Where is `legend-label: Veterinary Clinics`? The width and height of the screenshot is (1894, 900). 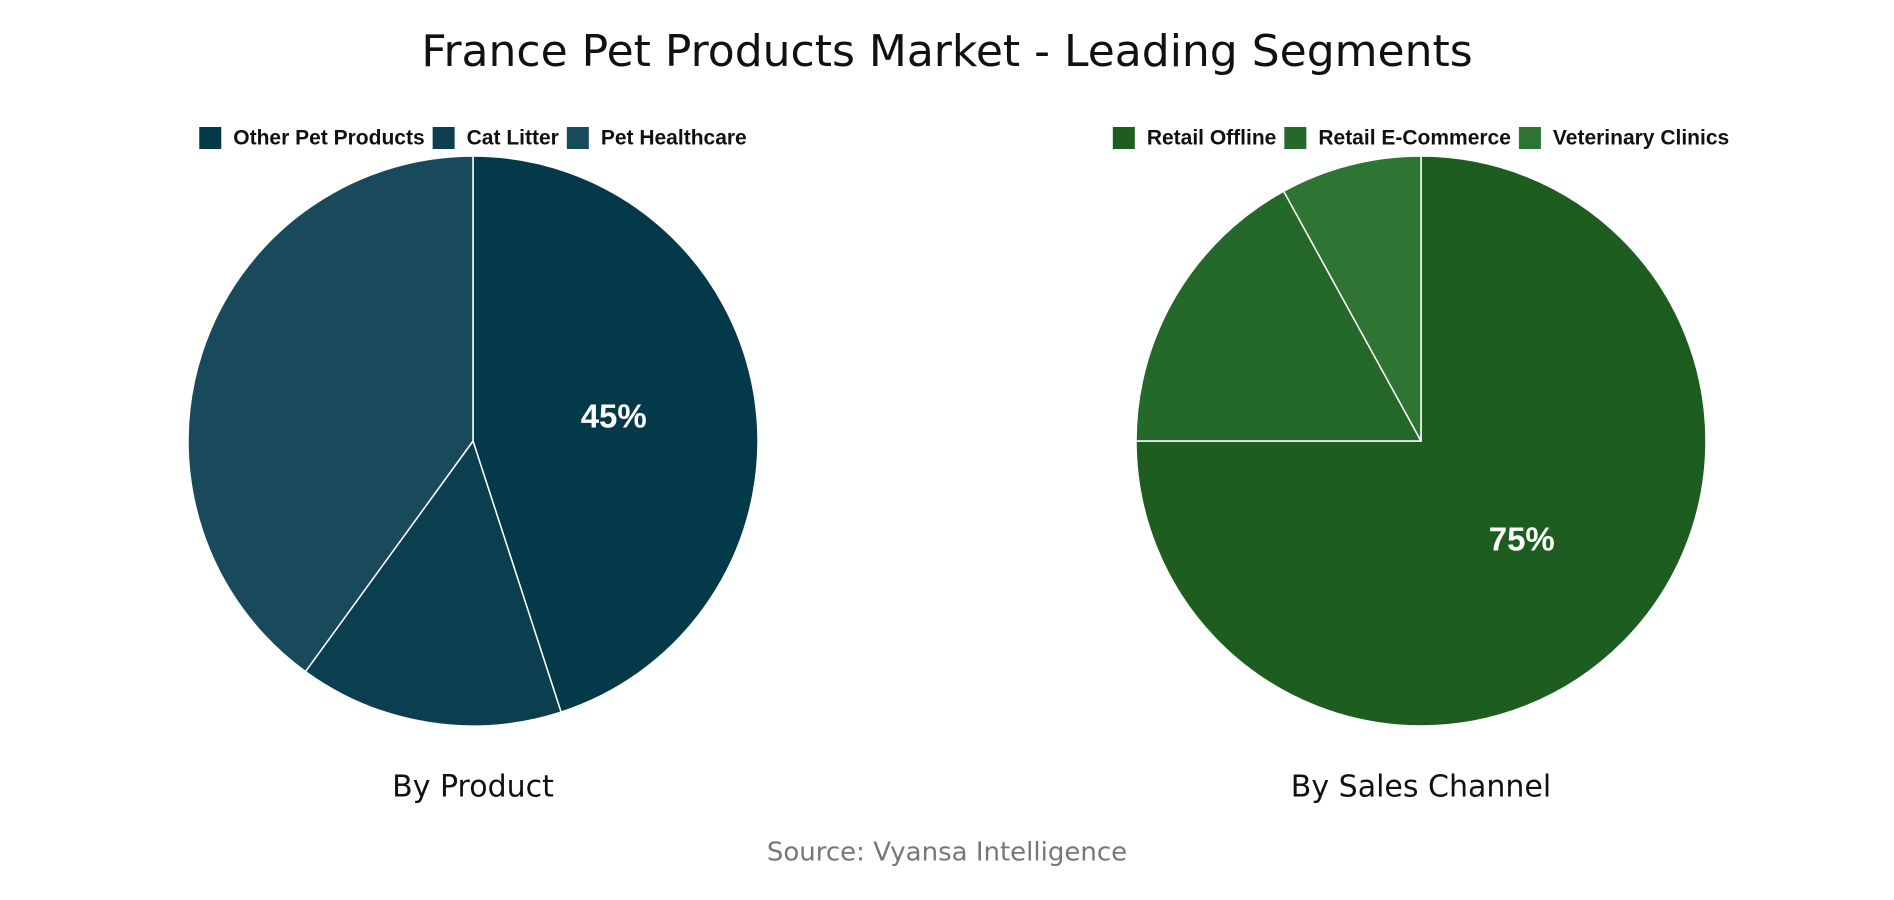 legend-label: Veterinary Clinics is located at coordinates (1641, 138).